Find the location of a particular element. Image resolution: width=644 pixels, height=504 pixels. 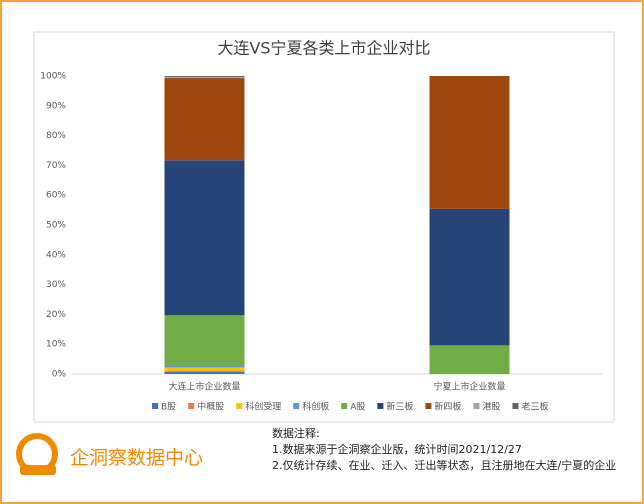

y-tick-label: 60% is located at coordinates (56, 196).